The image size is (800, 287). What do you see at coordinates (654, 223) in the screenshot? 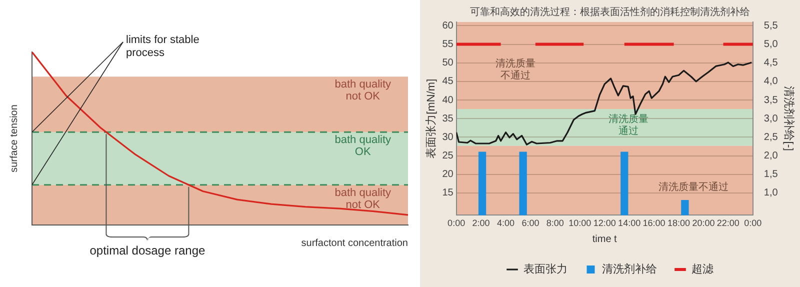
I see `x-tick-label: 16:00` at bounding box center [654, 223].